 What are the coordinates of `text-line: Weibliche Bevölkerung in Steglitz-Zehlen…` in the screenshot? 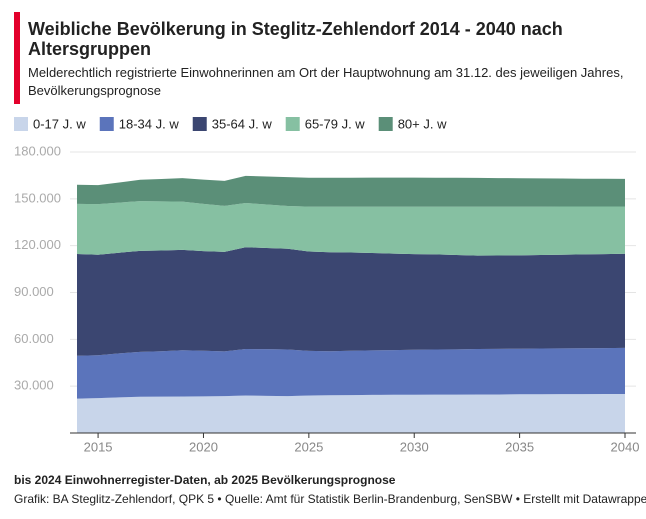 It's located at (295, 29).